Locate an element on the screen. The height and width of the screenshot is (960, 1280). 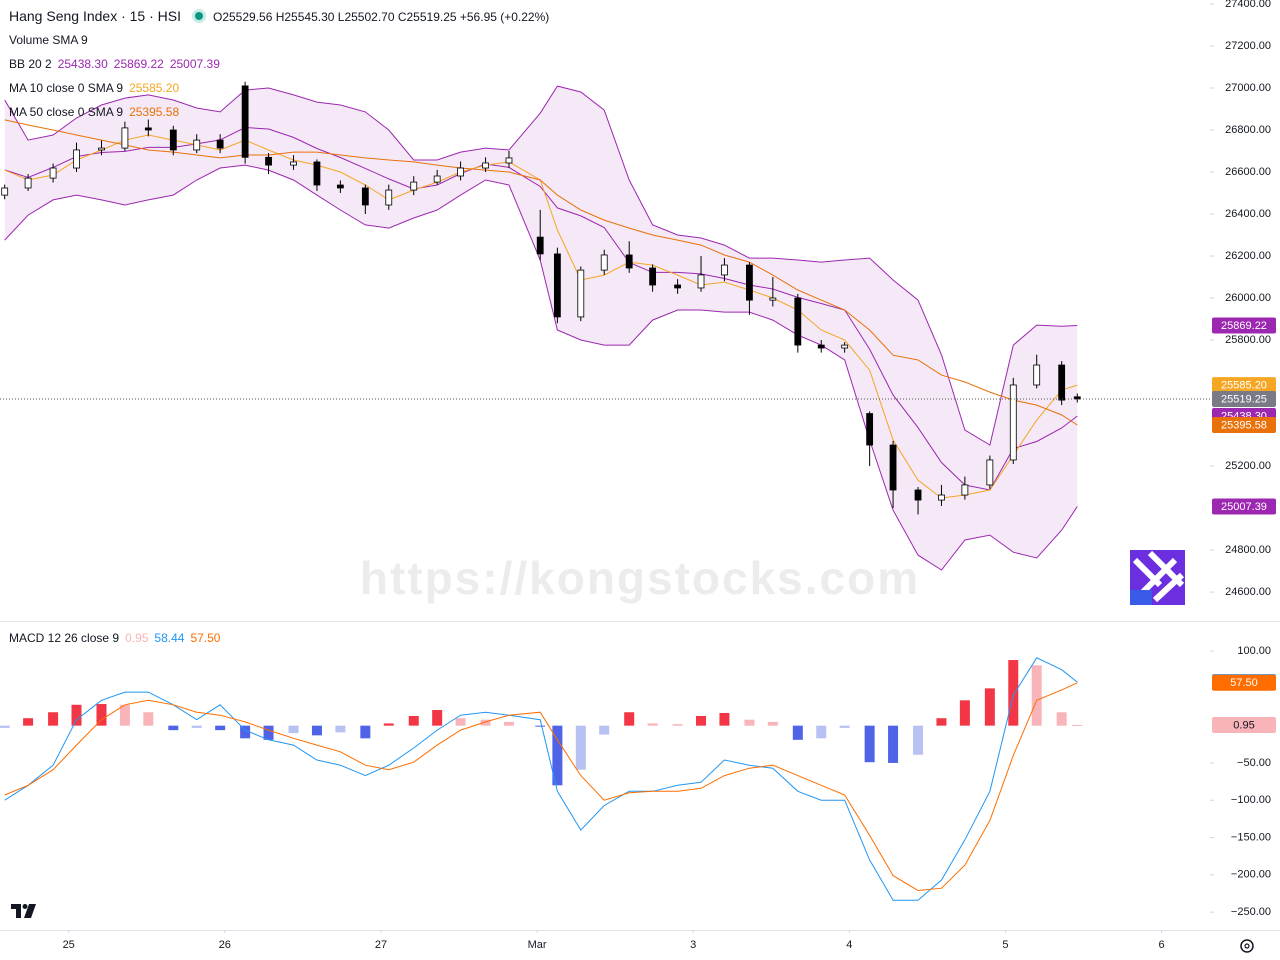
legend-value: 25007.39 is located at coordinates (194, 64).